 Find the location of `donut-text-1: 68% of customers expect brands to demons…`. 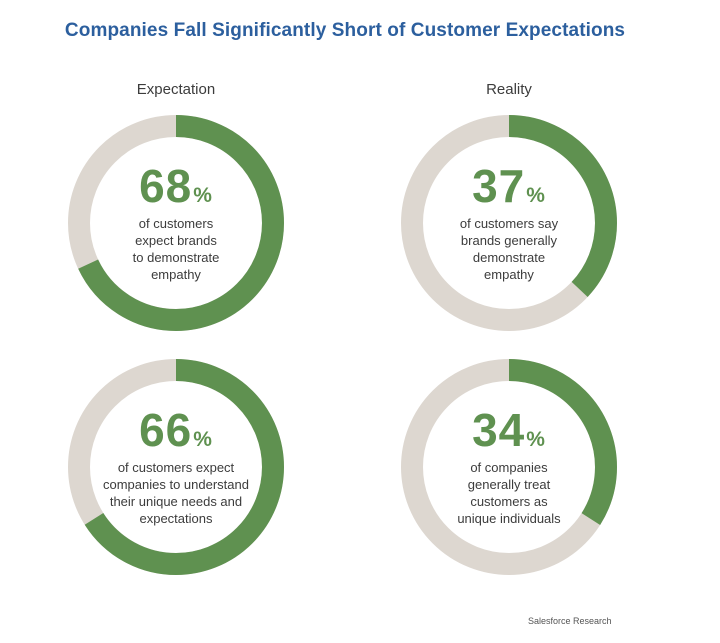

donut-text-1: 68% of customers expect brands to demons… is located at coordinates (176, 223).